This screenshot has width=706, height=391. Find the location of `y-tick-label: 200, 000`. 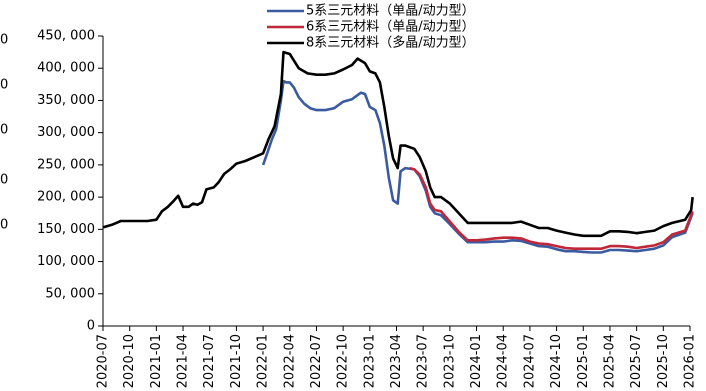

y-tick-label: 200, 000 is located at coordinates (66, 197).